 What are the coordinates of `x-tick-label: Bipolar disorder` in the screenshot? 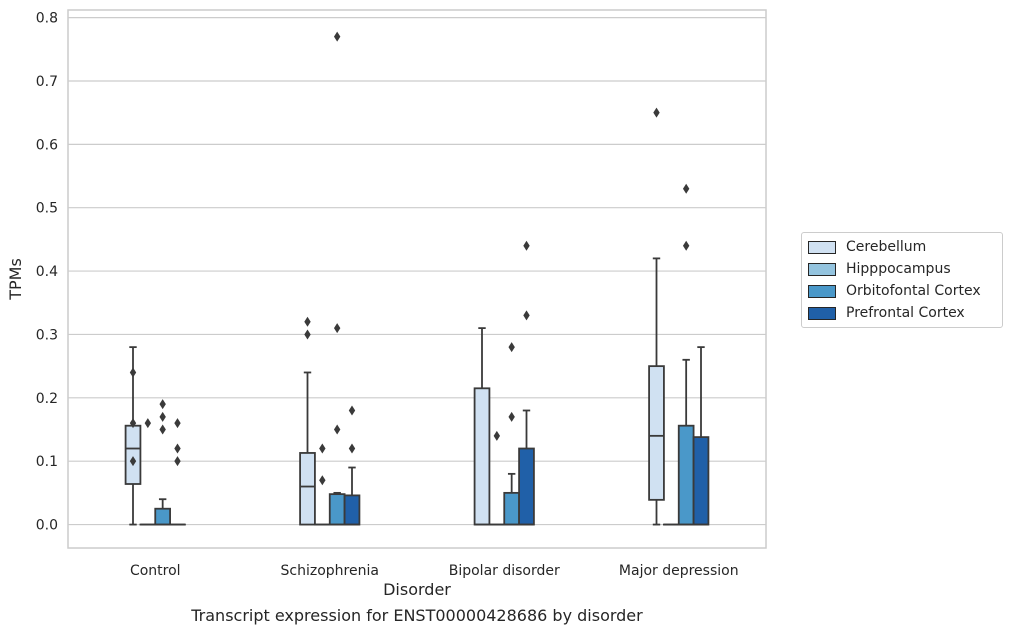 It's located at (504, 571).